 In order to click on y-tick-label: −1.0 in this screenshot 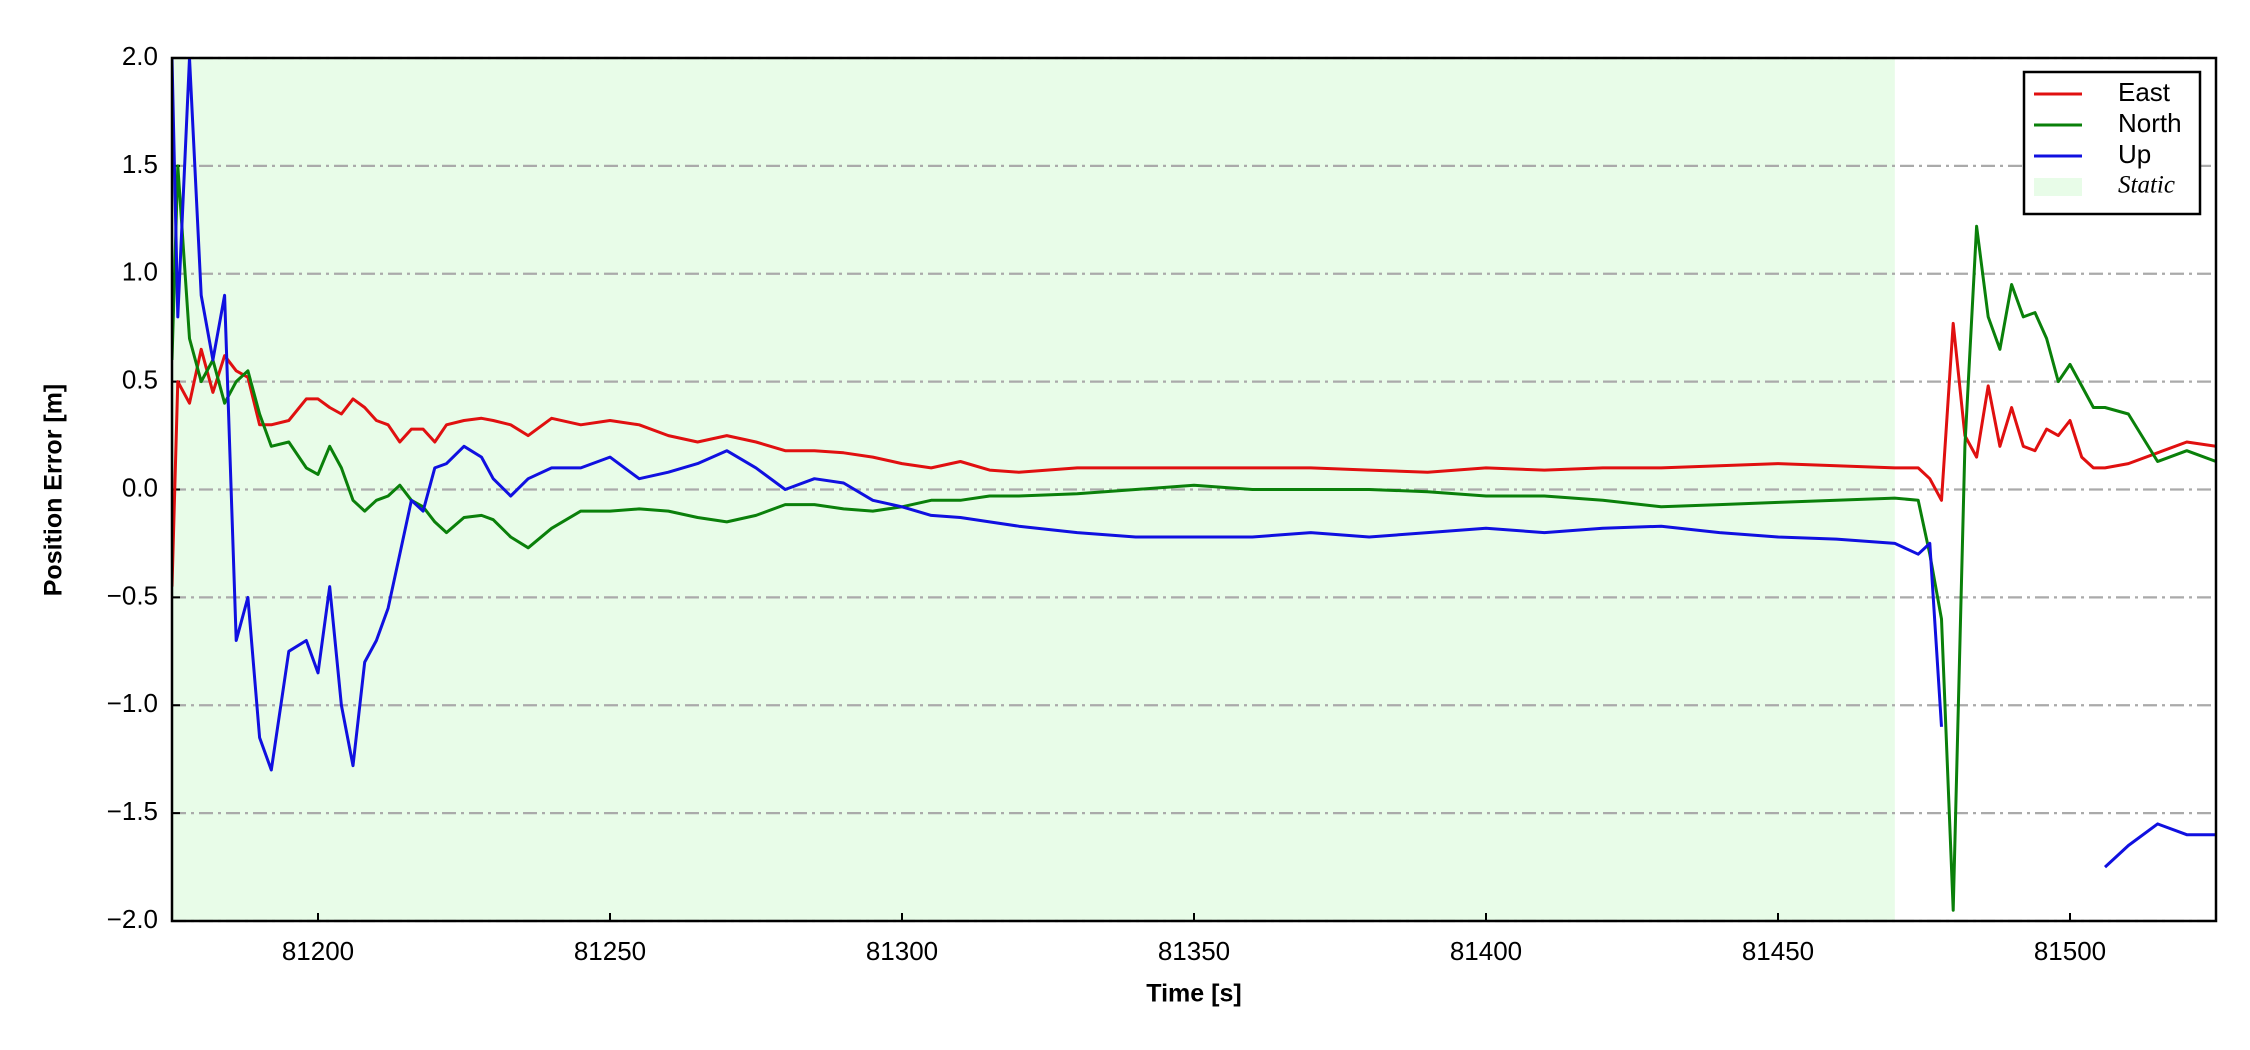, I will do `click(132, 703)`.